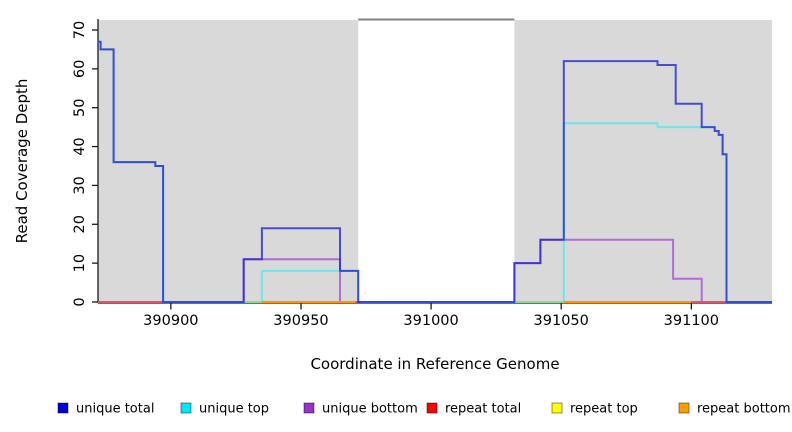  I want to click on legend-swatch-repeat-top, so click(557, 408).